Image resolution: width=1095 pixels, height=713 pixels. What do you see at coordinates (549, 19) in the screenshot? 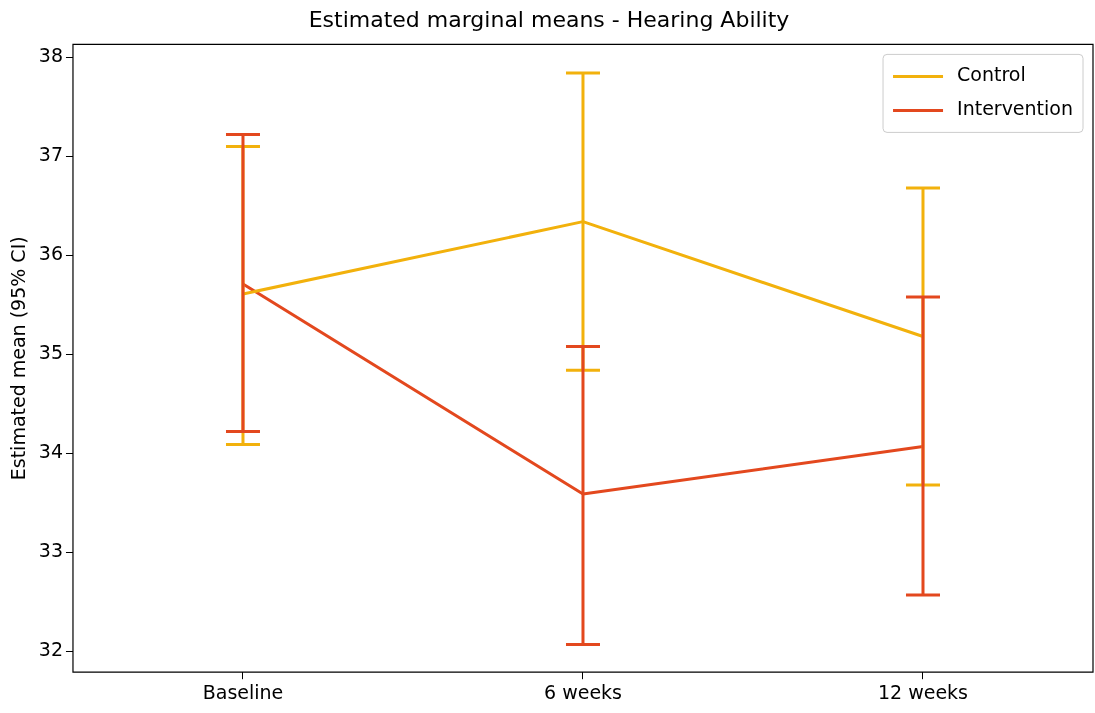
I see `chart-title: Estimated marginal means - Hearing Ability` at bounding box center [549, 19].